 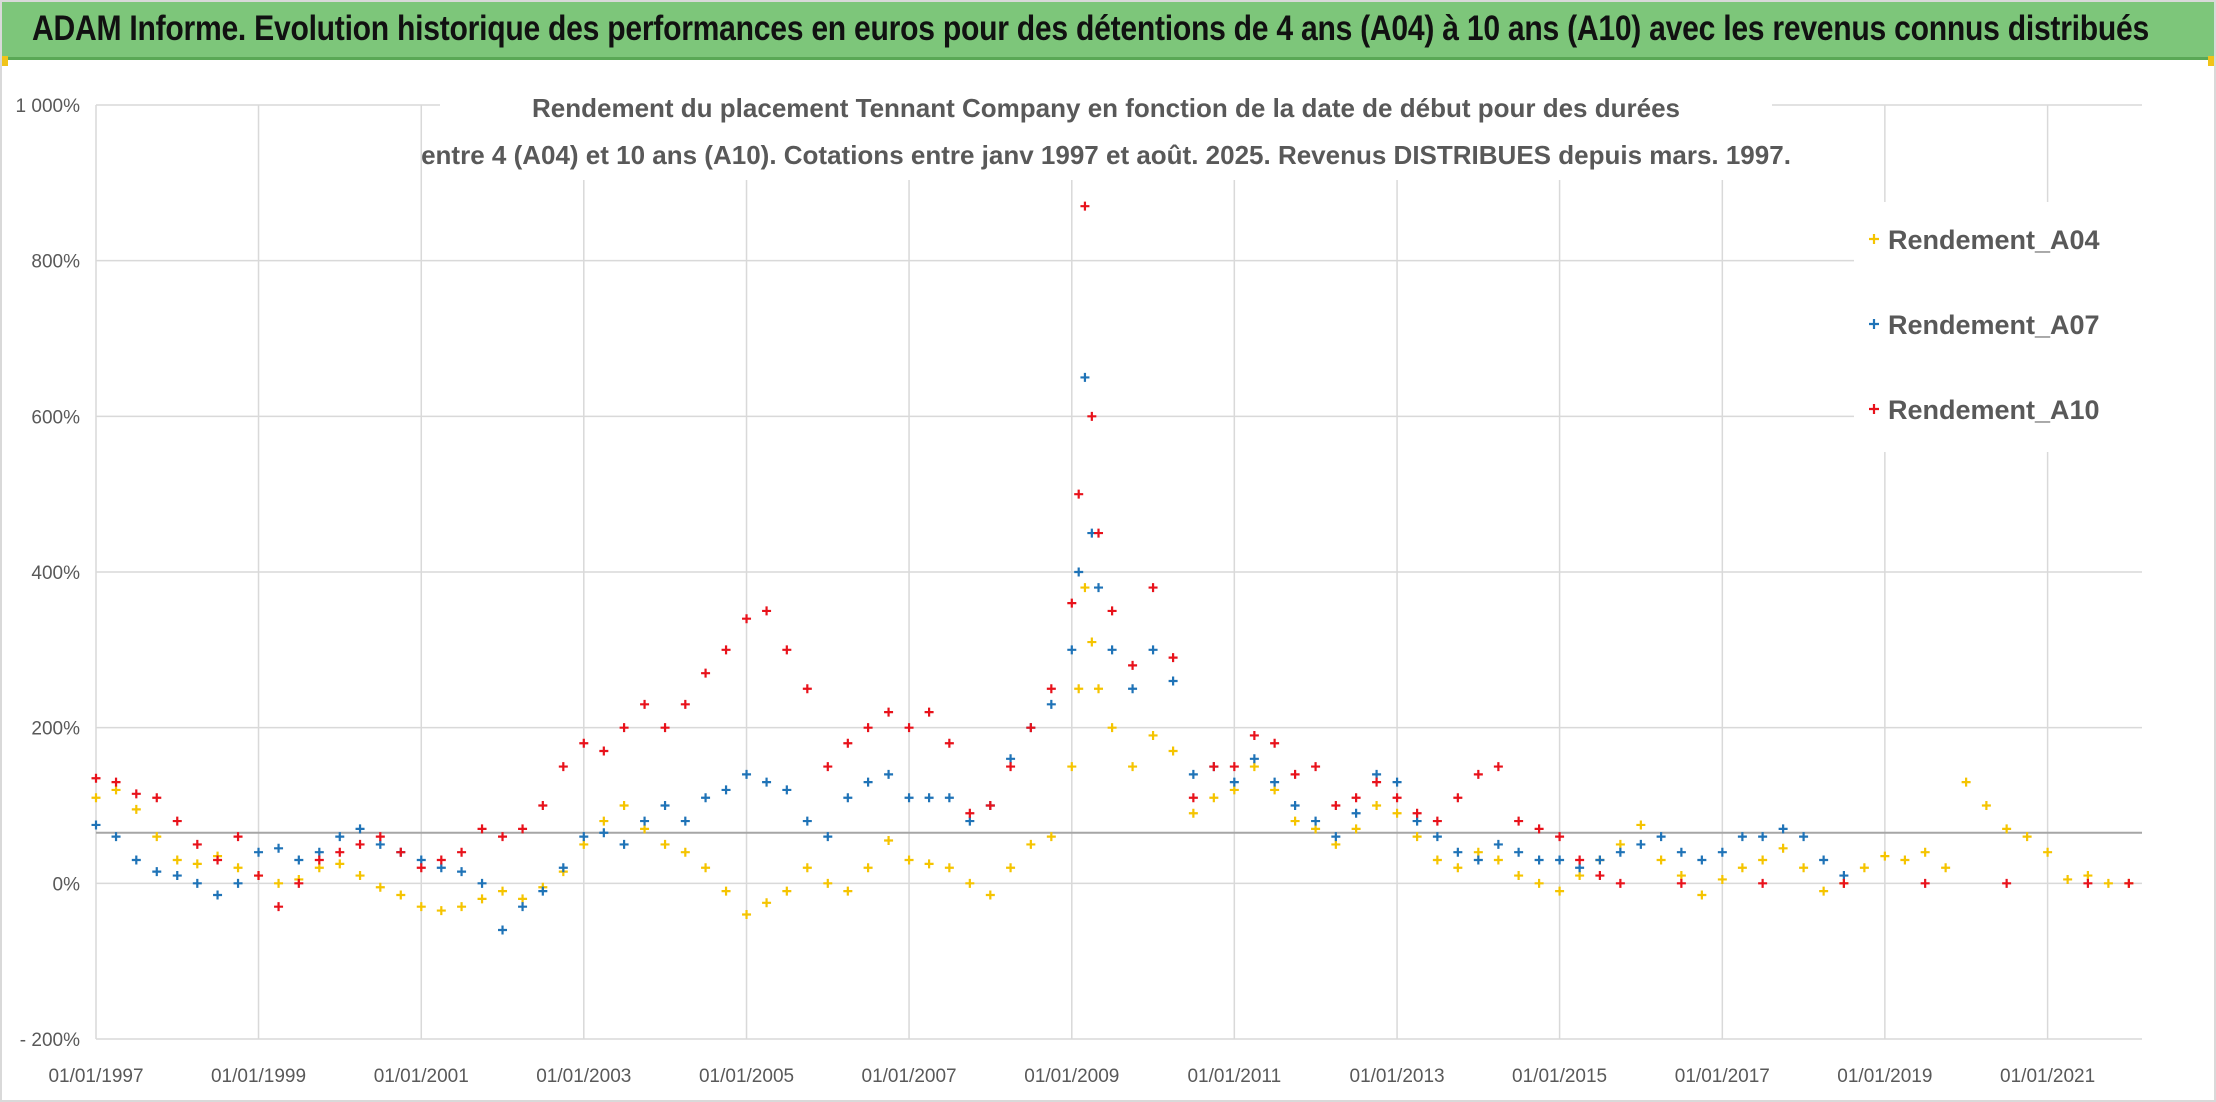 I want to click on x-tick-label: 01/01/2013, so click(x=1397, y=1076).